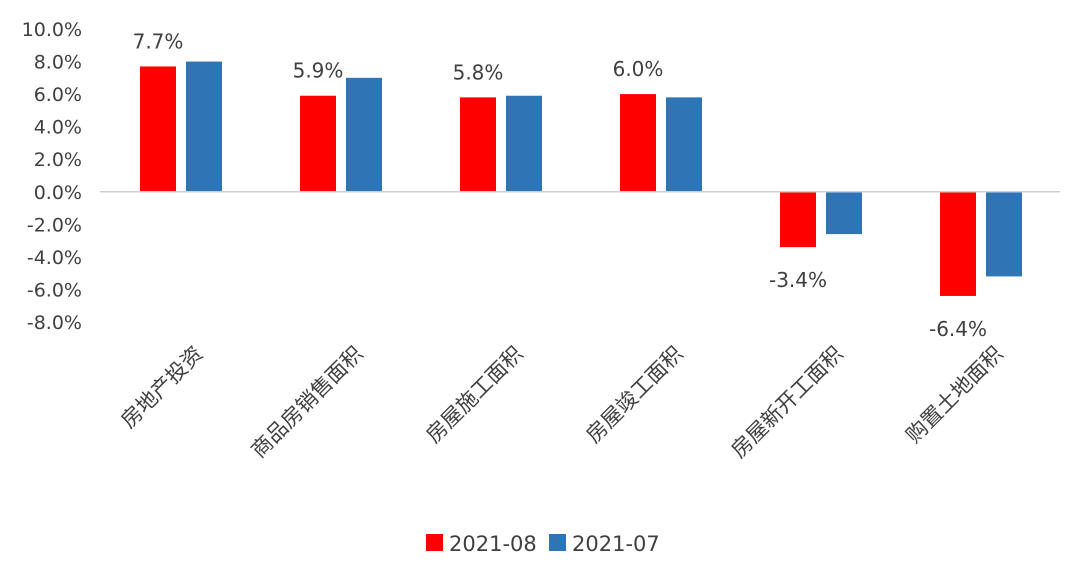  What do you see at coordinates (787, 402) in the screenshot?
I see `category-label: 房屋新开工面积` at bounding box center [787, 402].